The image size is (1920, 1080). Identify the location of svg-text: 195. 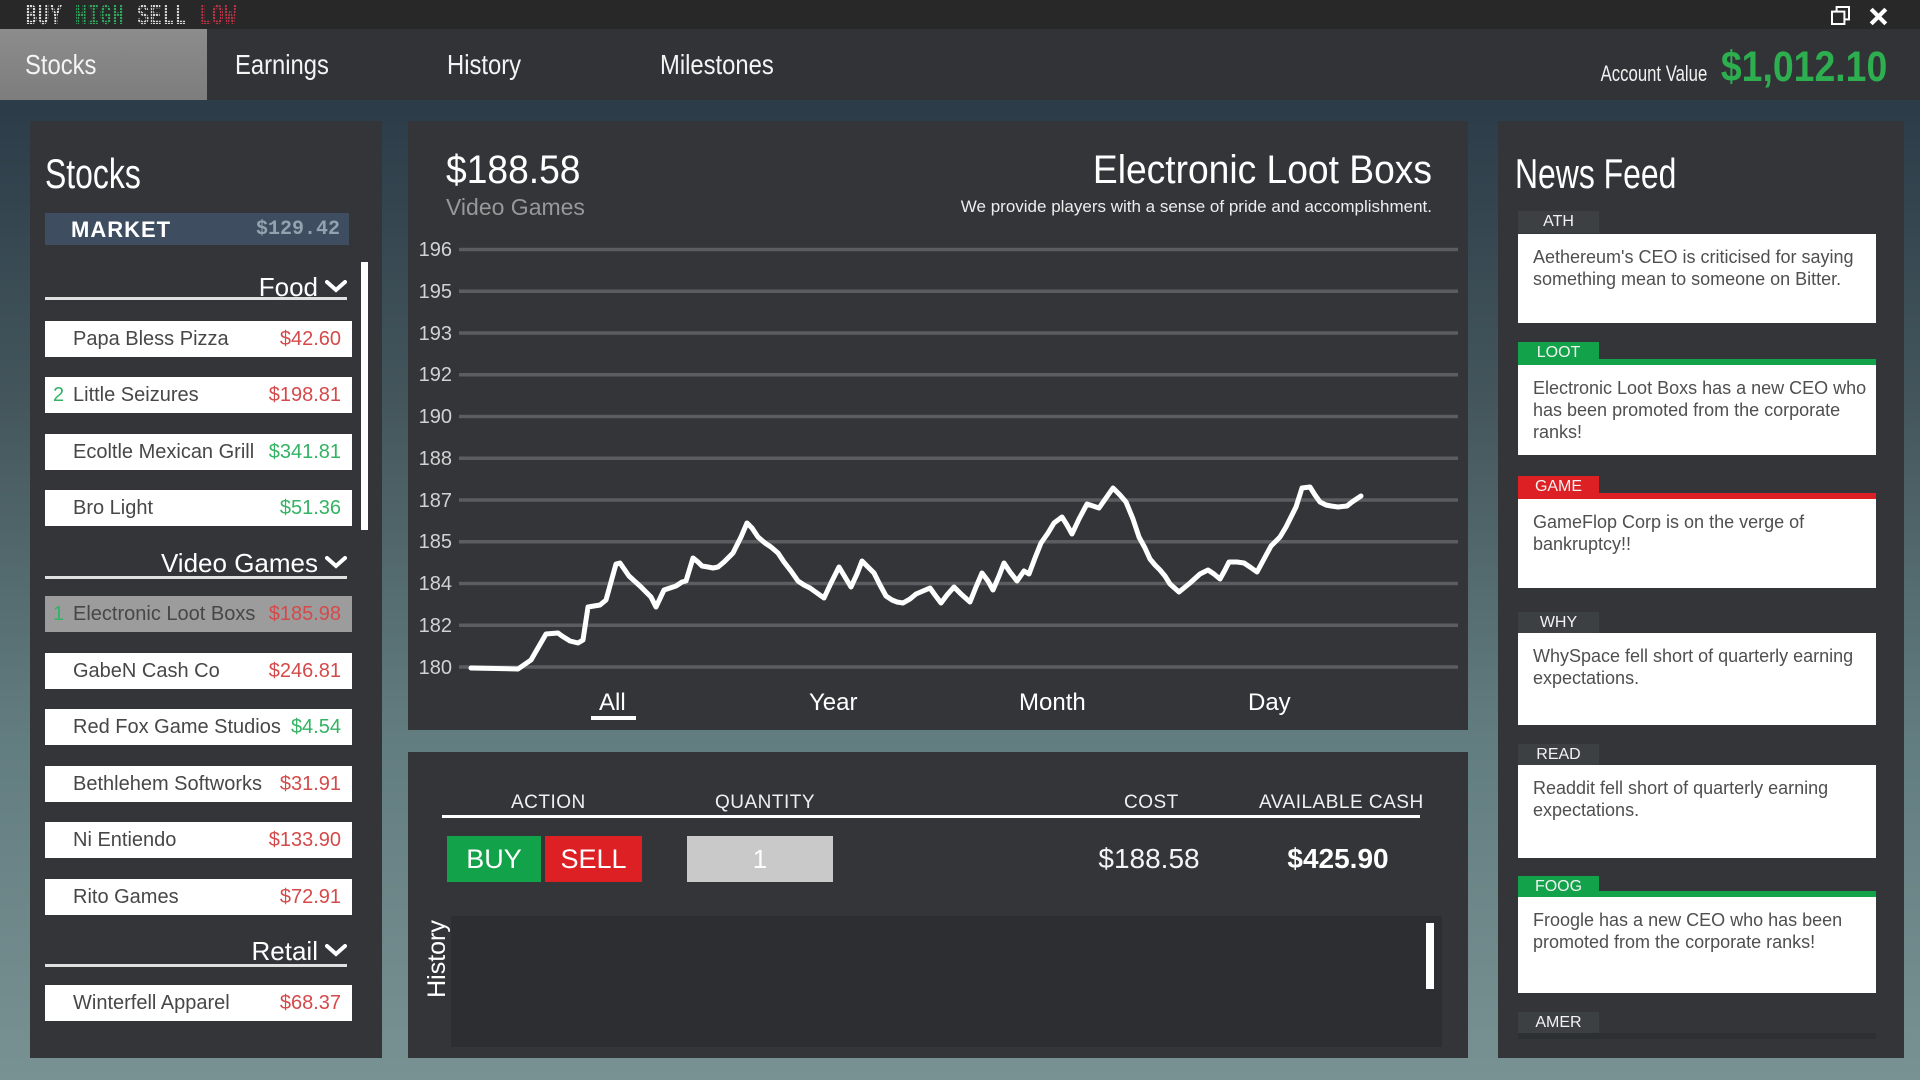
(435, 292).